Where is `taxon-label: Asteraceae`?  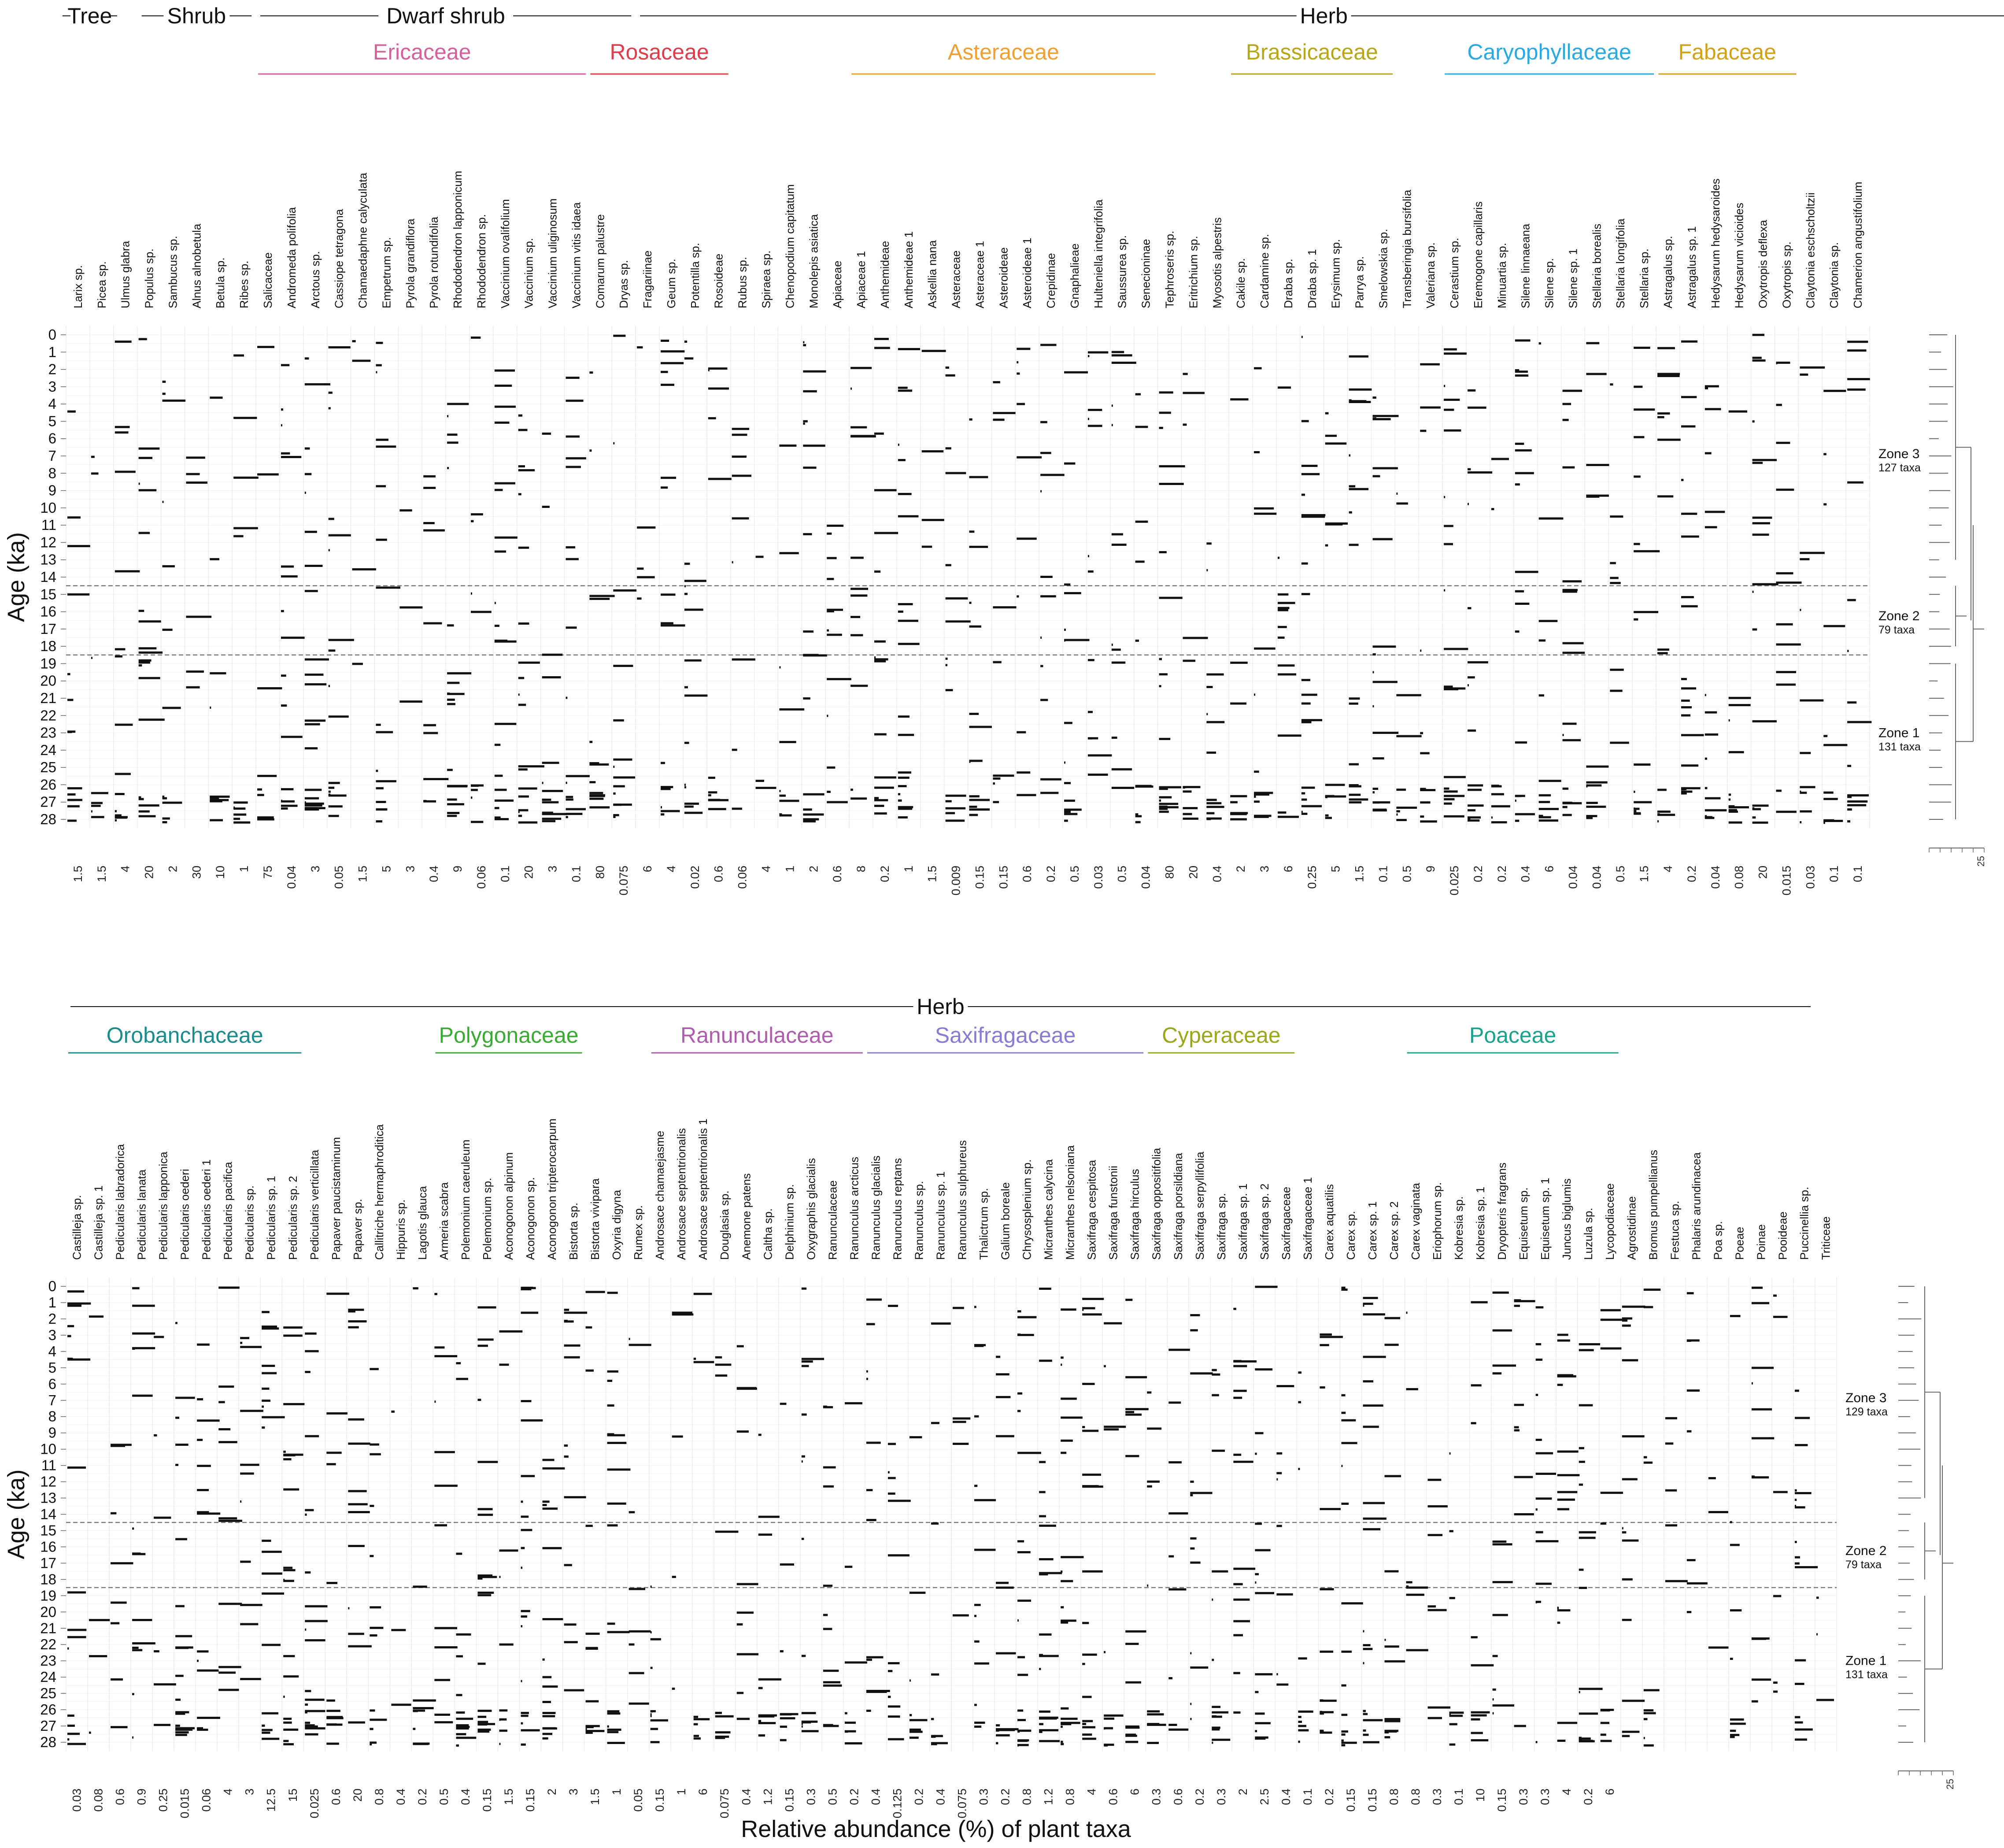
taxon-label: Asteraceae is located at coordinates (957, 279).